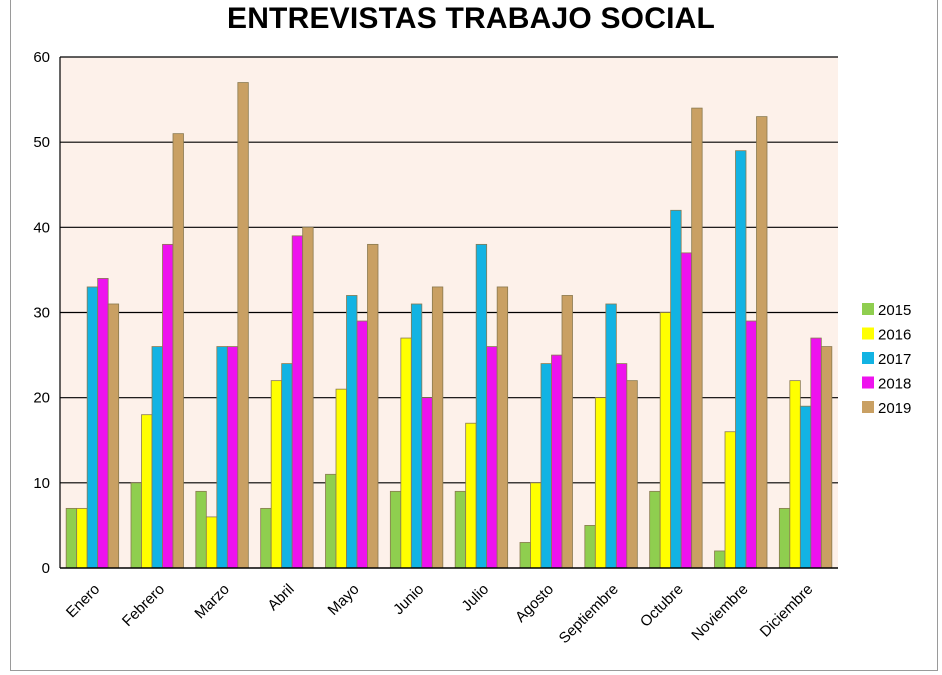 The height and width of the screenshot is (675, 942). Describe the element at coordinates (406, 453) in the screenshot. I see `bar-2016-junio` at that location.